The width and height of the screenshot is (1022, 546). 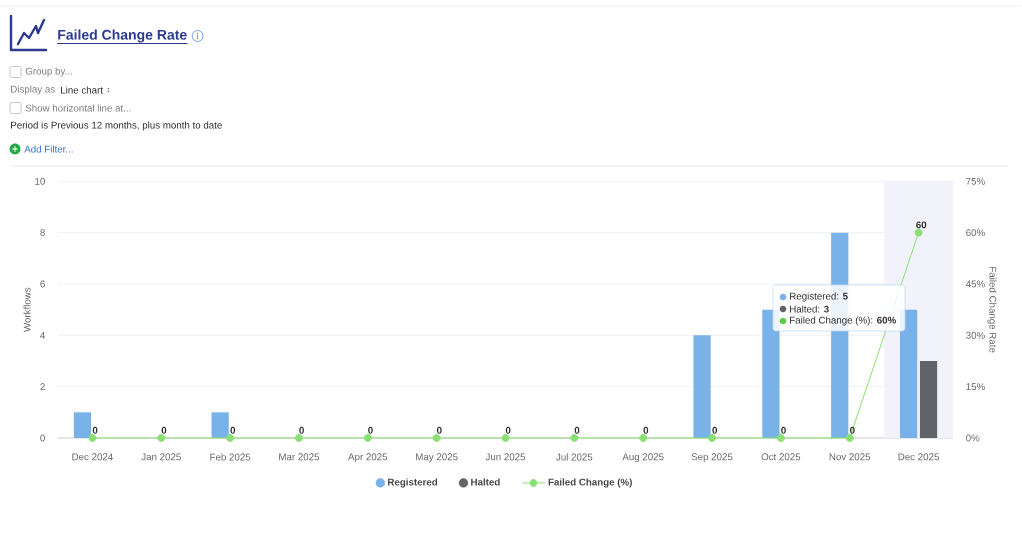 What do you see at coordinates (843, 321) in the screenshot?
I see `annotation: Failed Change (%): 60%` at bounding box center [843, 321].